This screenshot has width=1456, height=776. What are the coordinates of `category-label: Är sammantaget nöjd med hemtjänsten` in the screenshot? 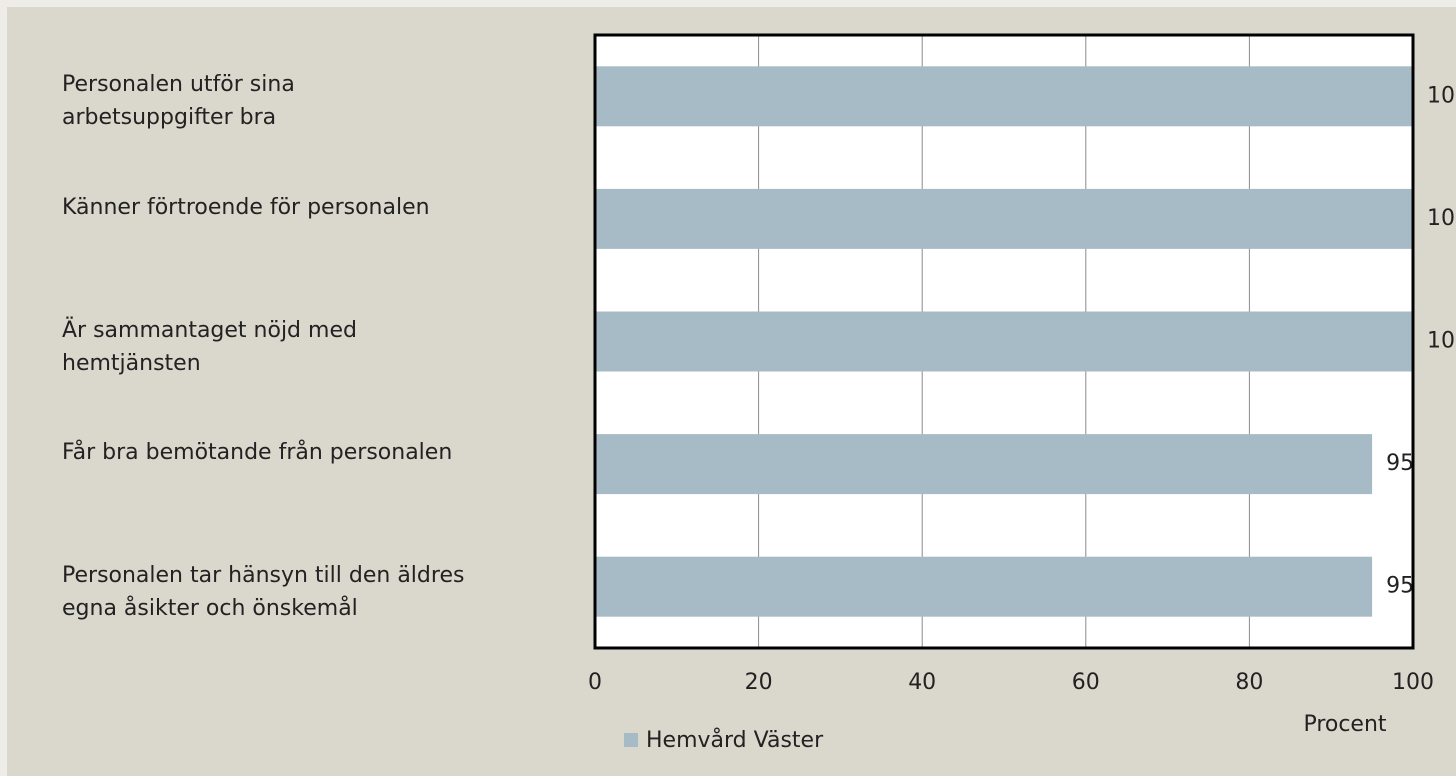 It's located at (209, 346).